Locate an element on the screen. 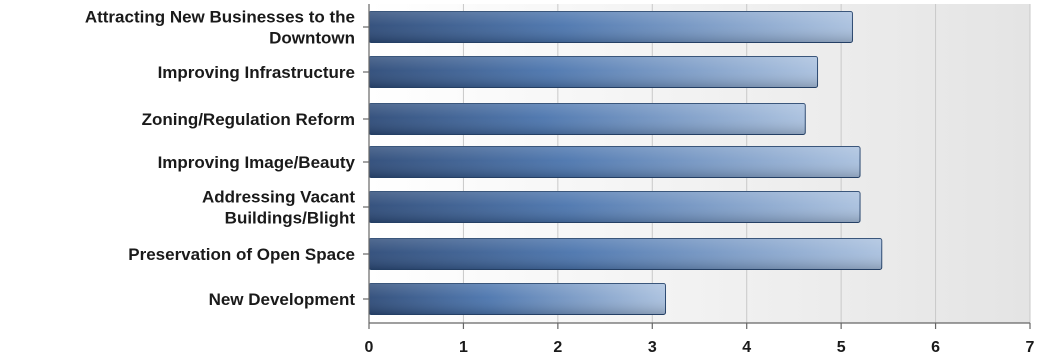  x-tick-labels: 0 1 2 3 4 5 6 7 is located at coordinates (700, 347).